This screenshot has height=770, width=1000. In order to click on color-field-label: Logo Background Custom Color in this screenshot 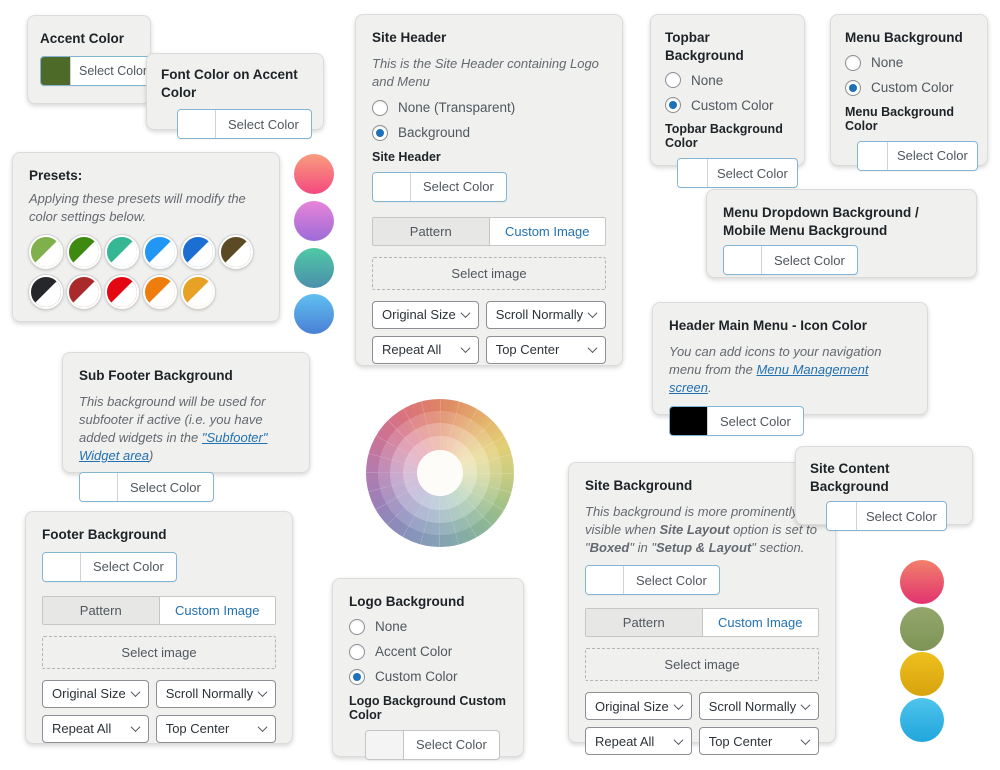, I will do `click(427, 707)`.